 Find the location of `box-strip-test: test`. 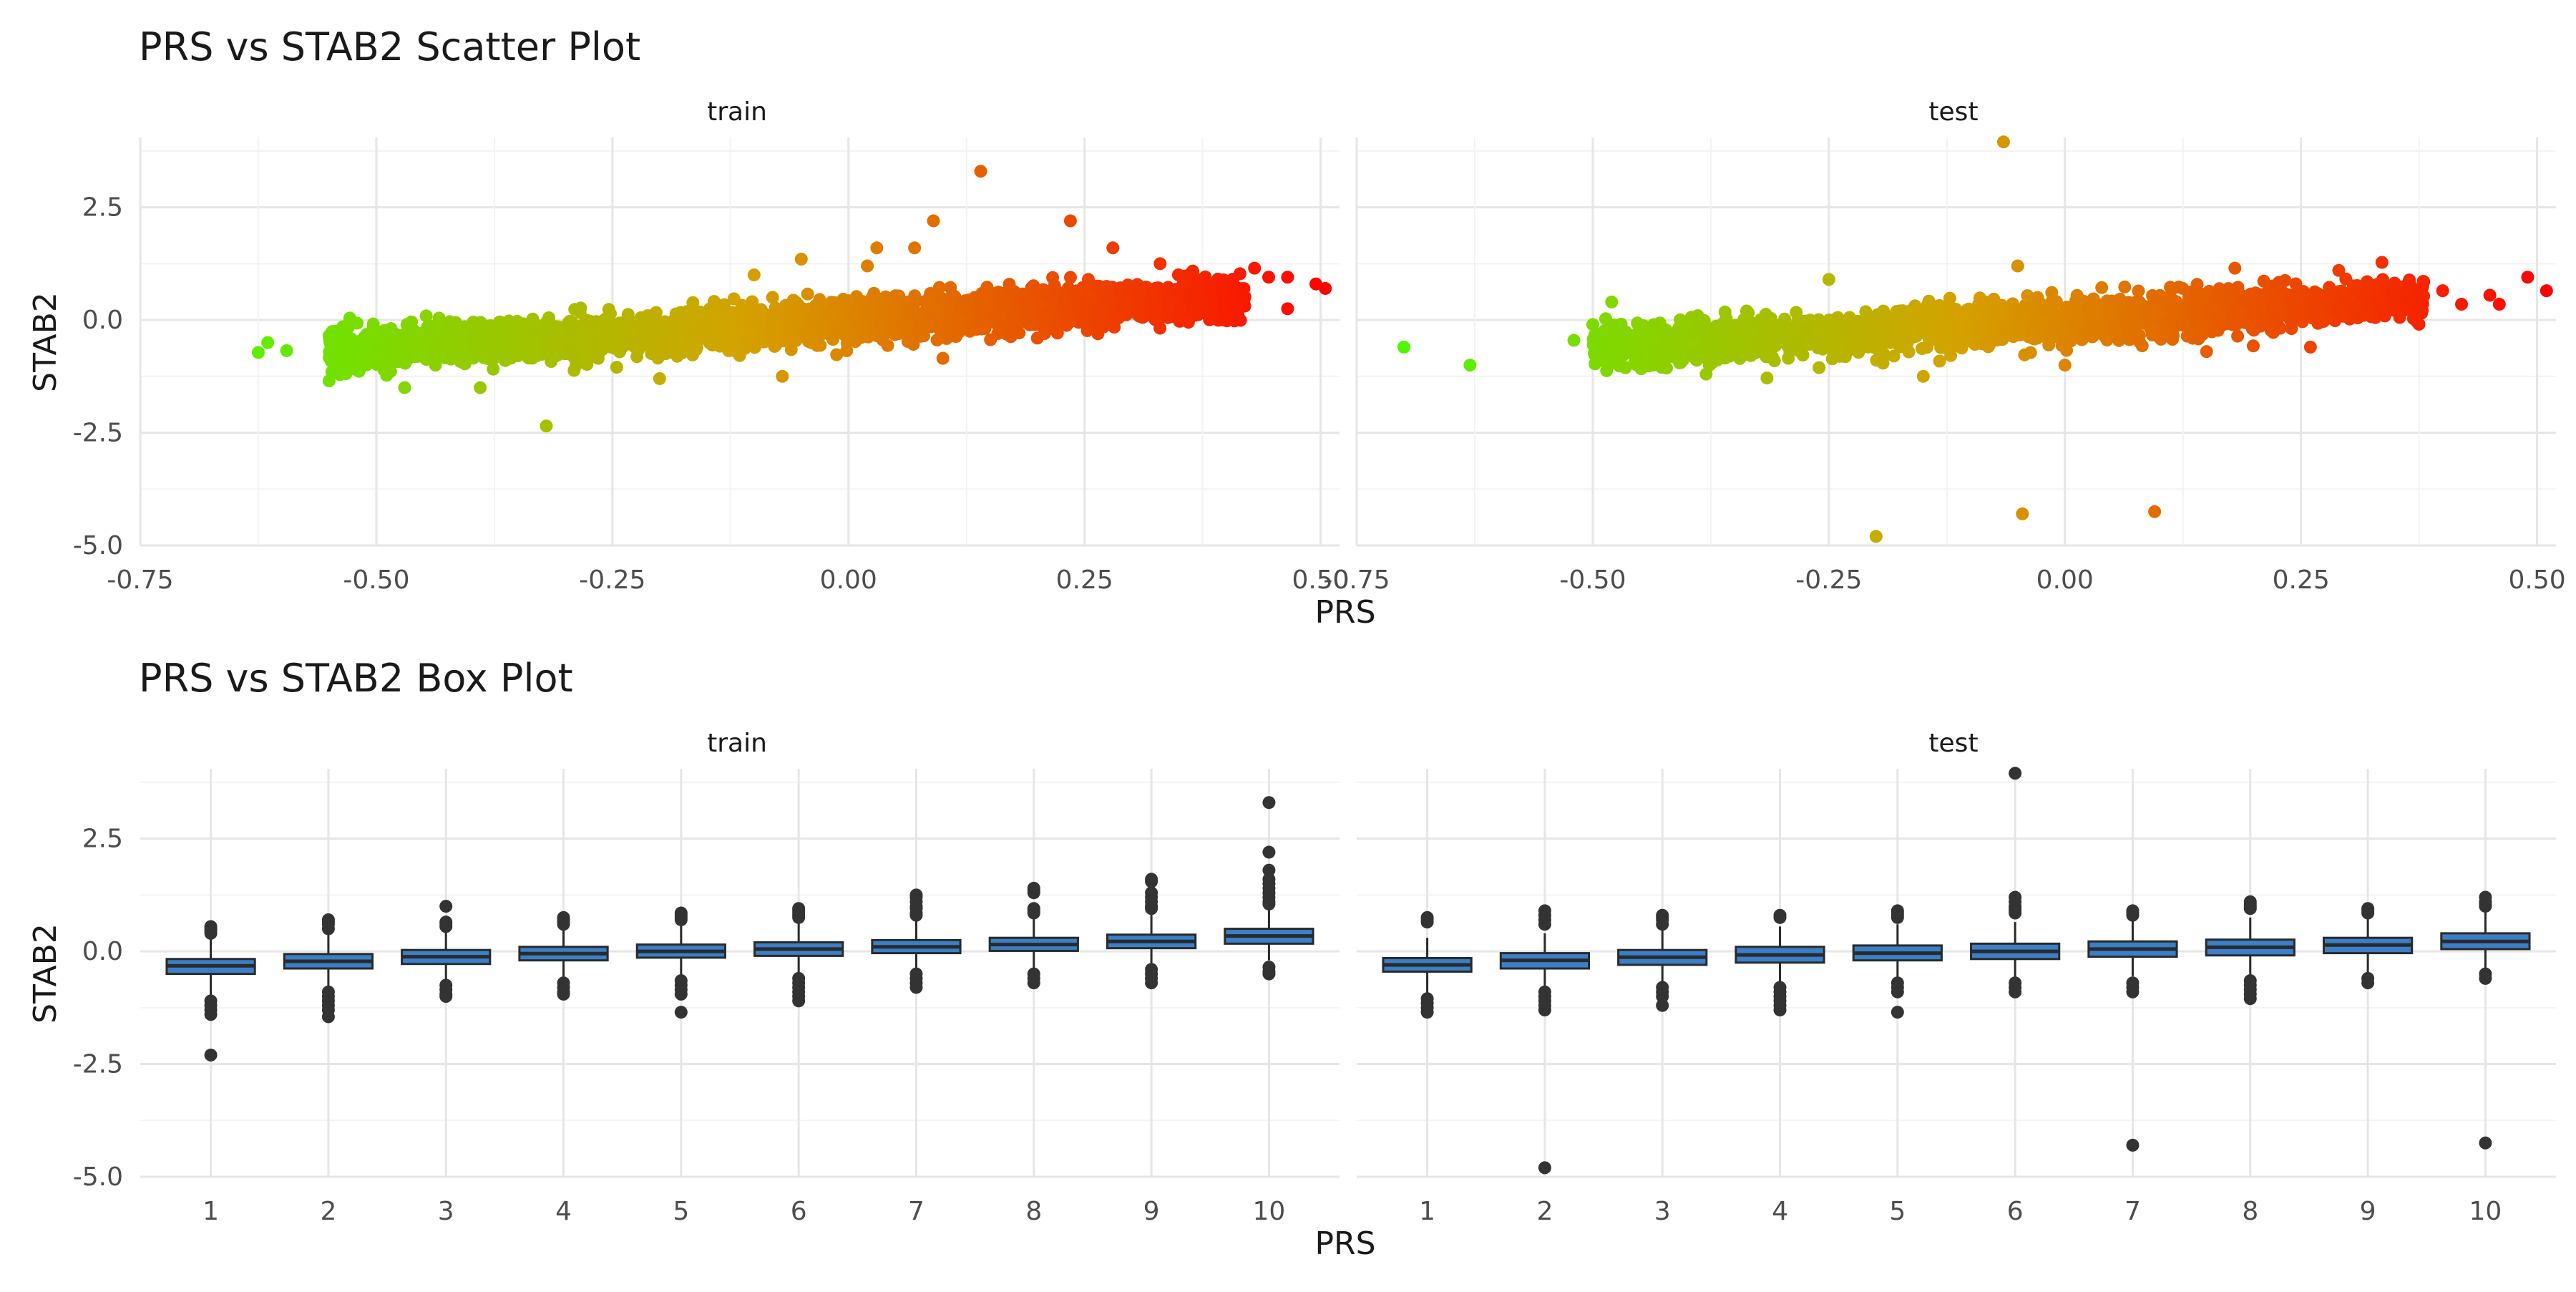

box-strip-test: test is located at coordinates (1953, 743).